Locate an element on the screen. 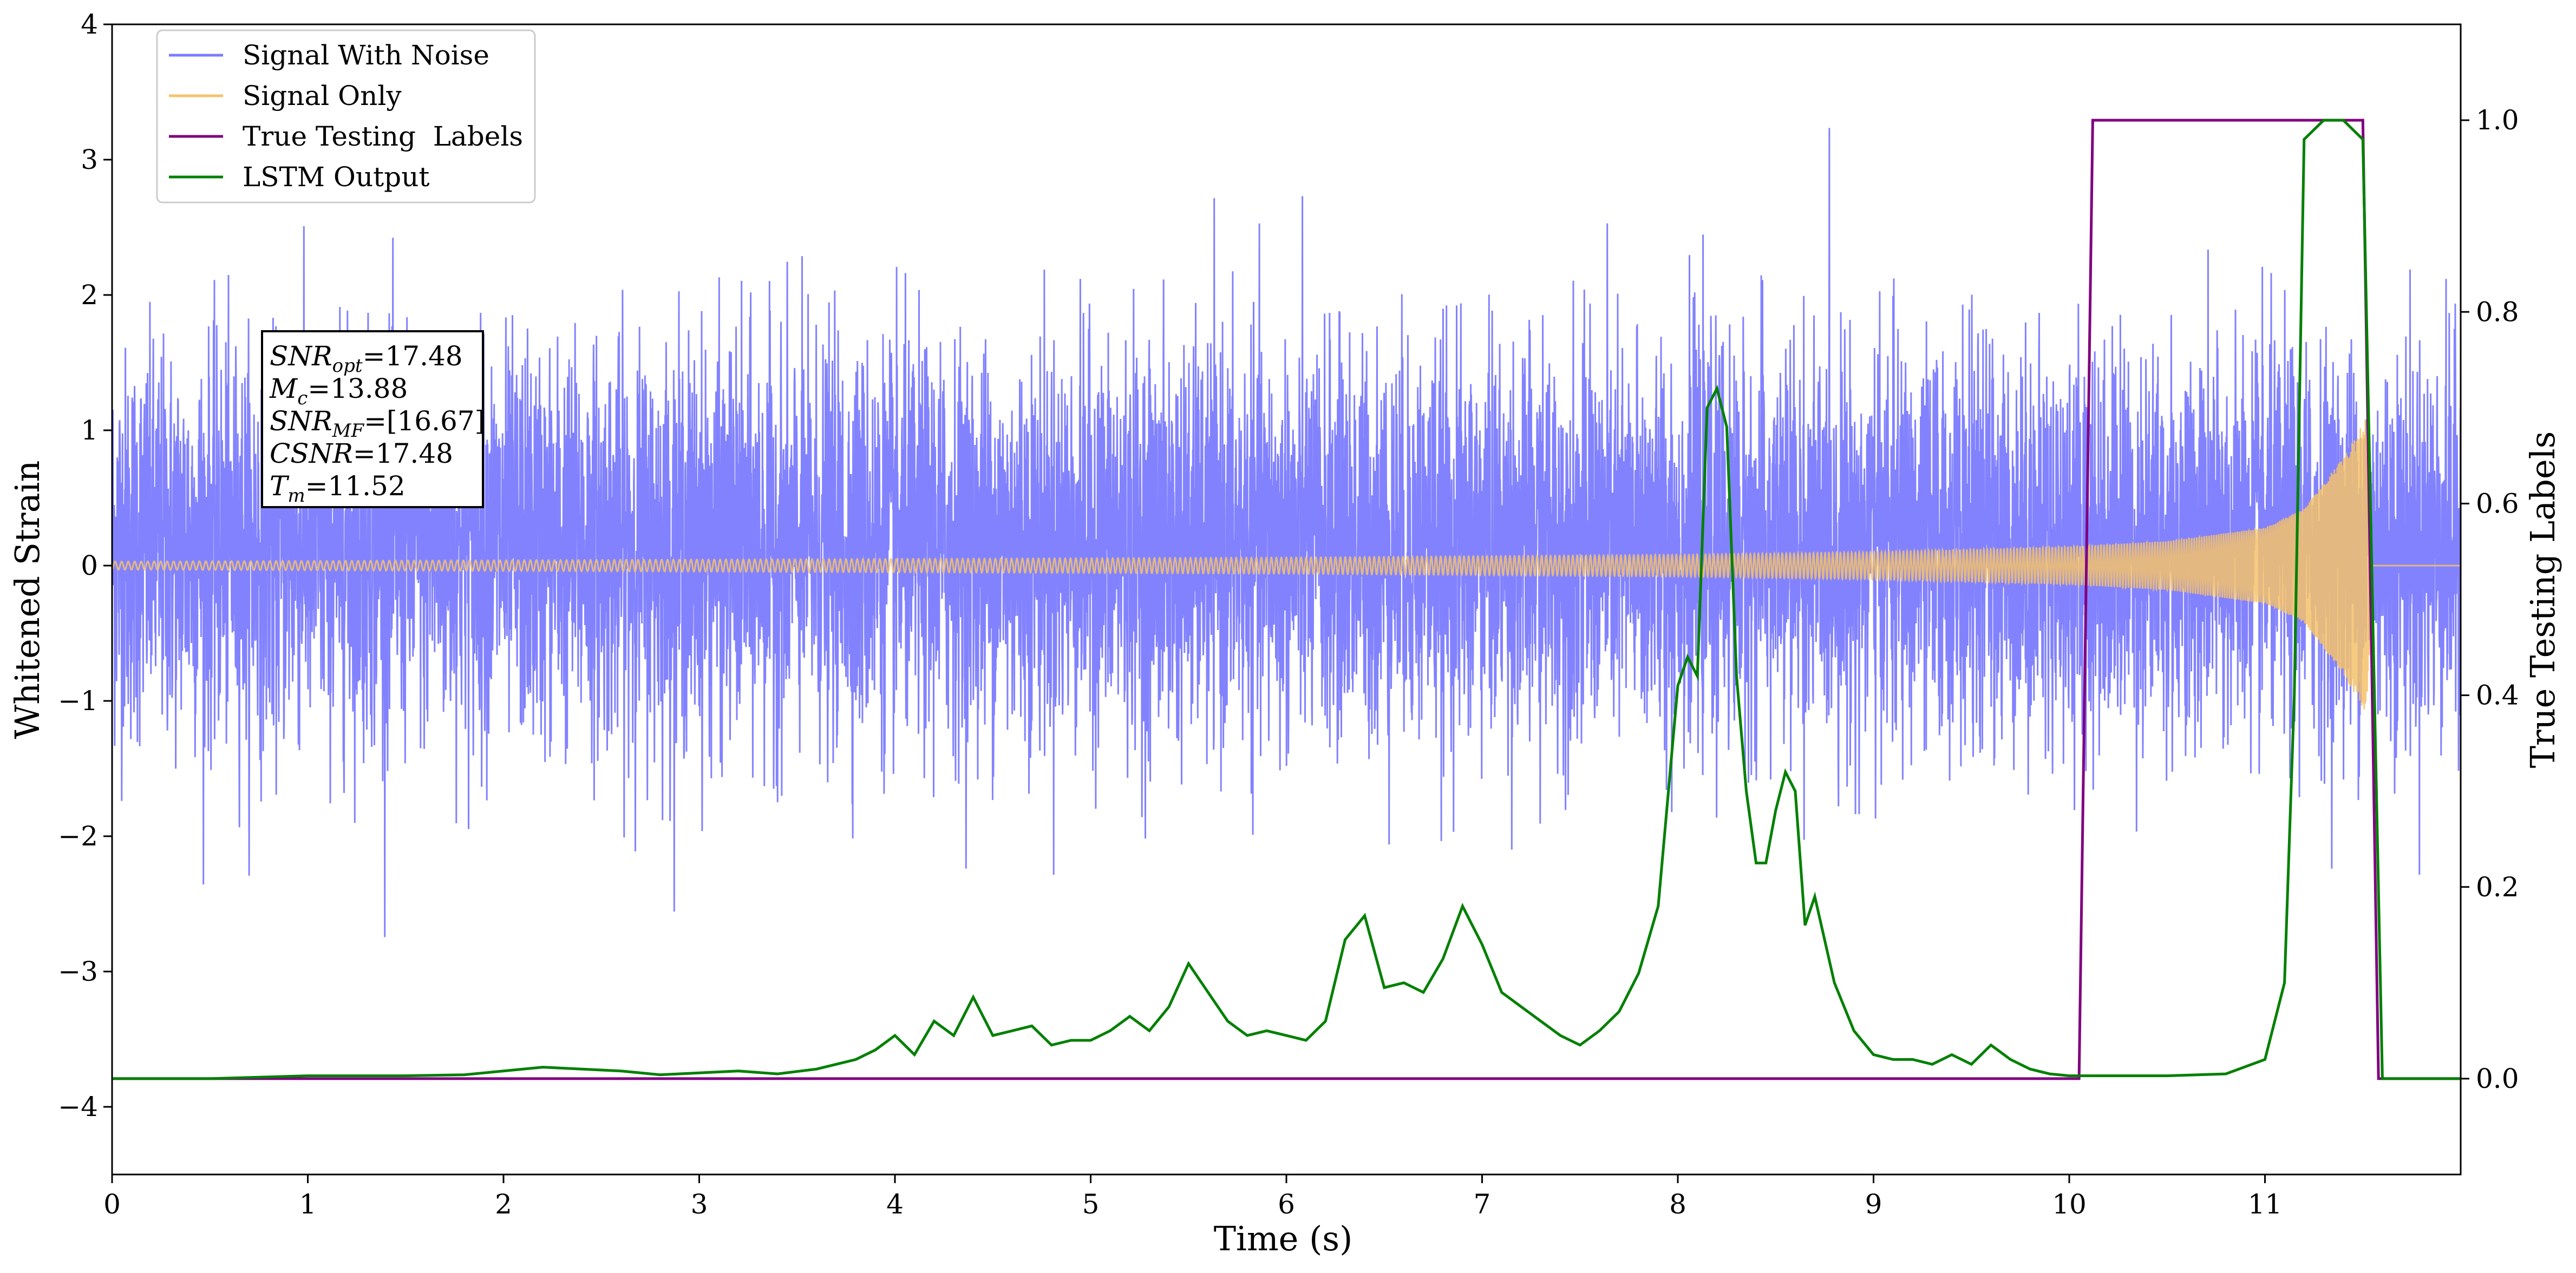  y-tick-label: 2 is located at coordinates (90, 295).